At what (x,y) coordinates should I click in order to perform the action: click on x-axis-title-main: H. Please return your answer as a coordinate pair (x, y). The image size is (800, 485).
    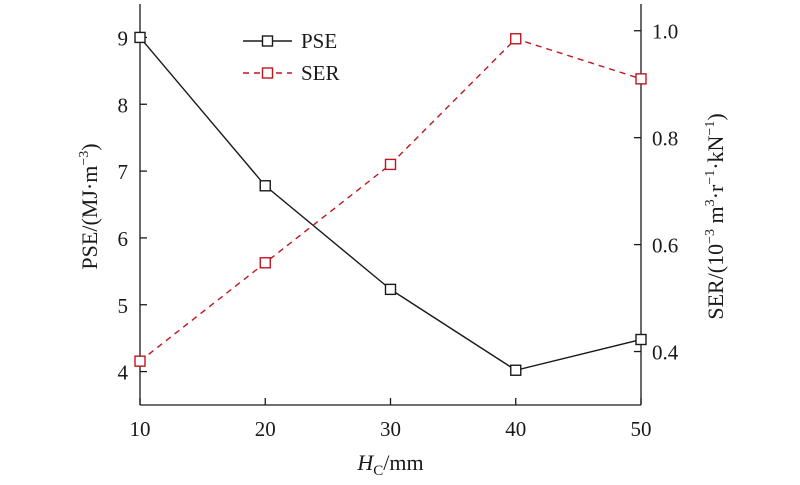
    Looking at the image, I should click on (365, 462).